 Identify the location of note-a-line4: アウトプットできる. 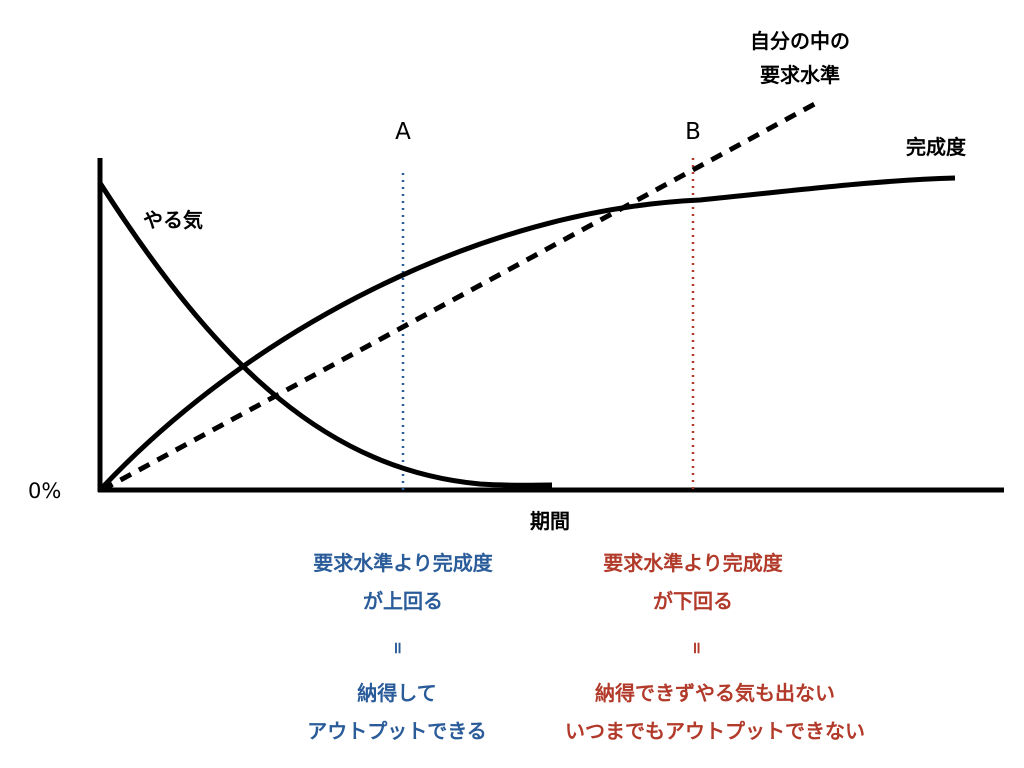
(397, 731).